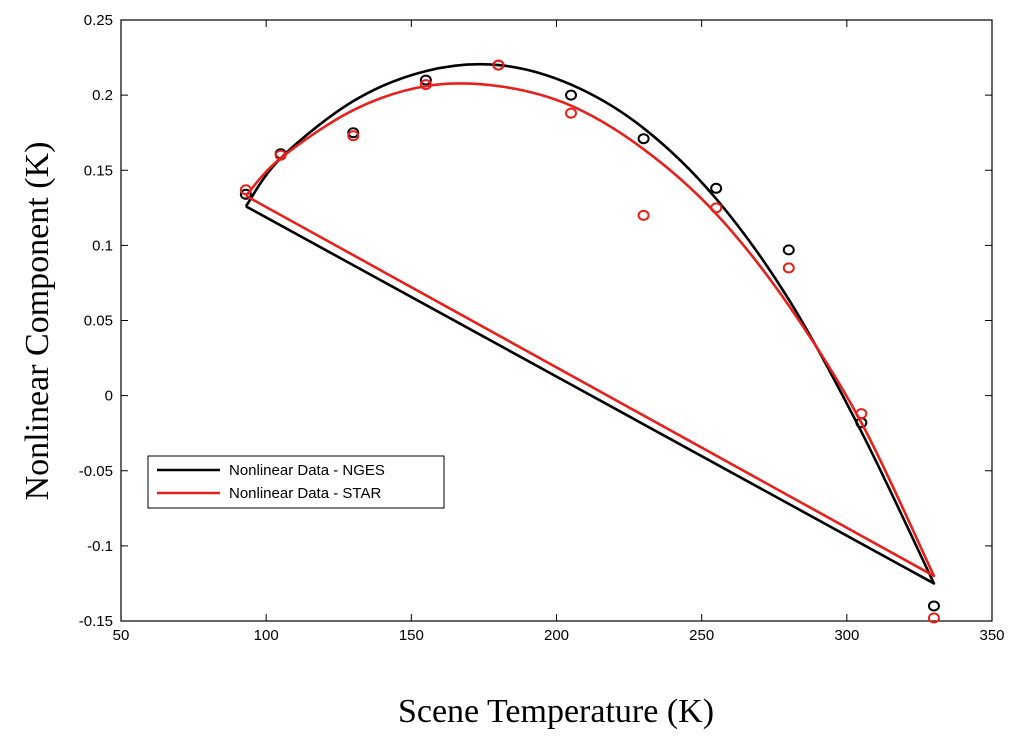 The image size is (1024, 743). Describe the element at coordinates (37, 321) in the screenshot. I see `y-axis-title: Nonlinear Component (K)` at that location.